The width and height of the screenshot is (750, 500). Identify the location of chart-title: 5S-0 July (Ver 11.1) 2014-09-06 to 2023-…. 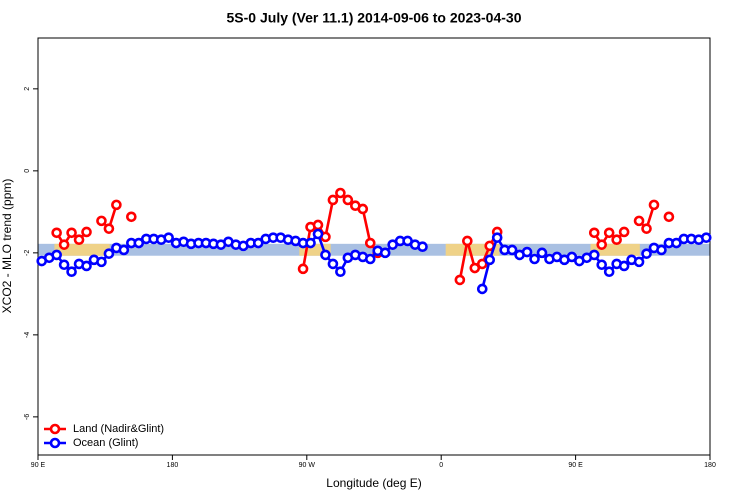
(374, 18).